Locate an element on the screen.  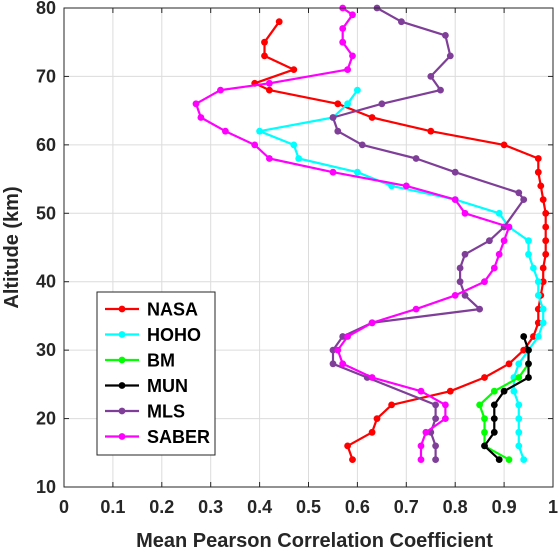
x-tick-label: 0 is located at coordinates (64, 507).